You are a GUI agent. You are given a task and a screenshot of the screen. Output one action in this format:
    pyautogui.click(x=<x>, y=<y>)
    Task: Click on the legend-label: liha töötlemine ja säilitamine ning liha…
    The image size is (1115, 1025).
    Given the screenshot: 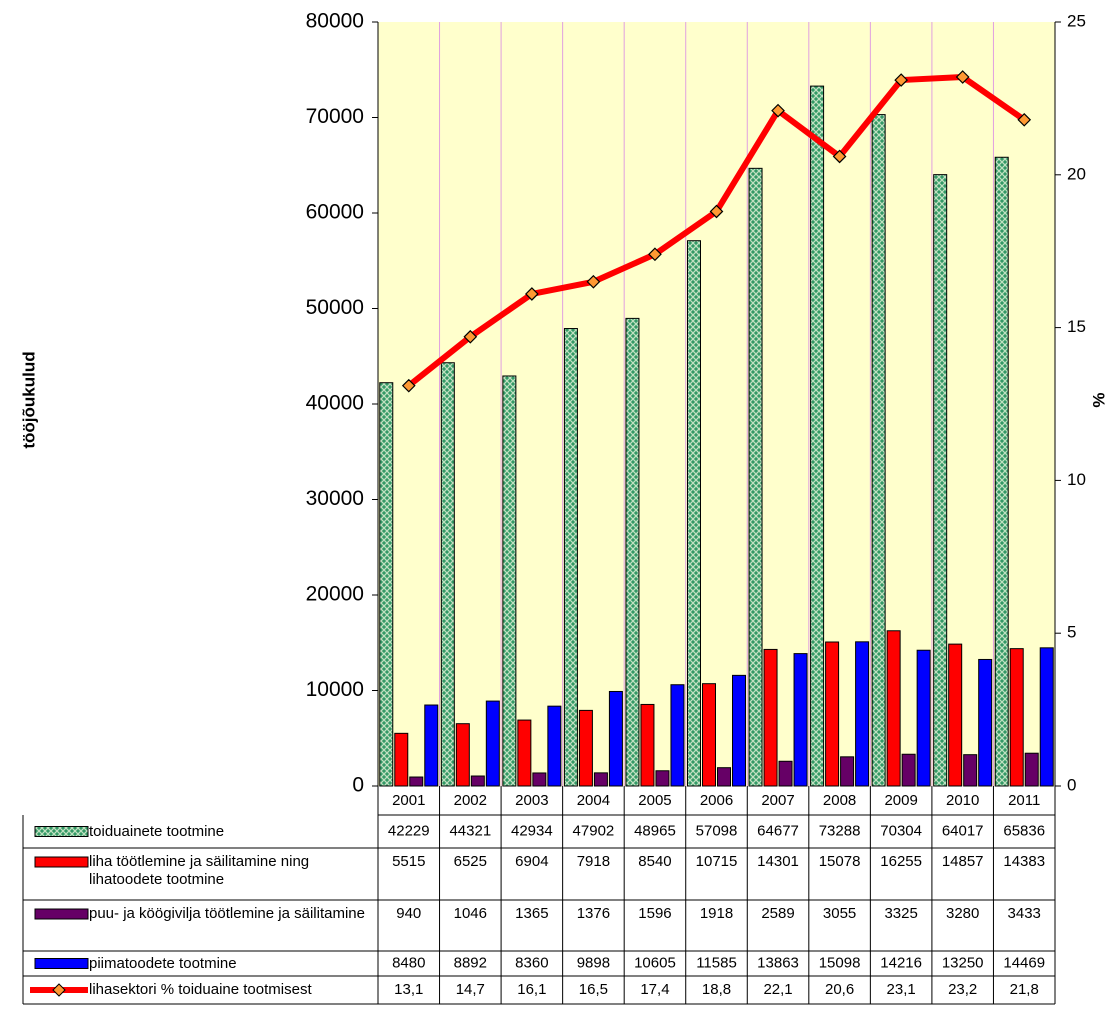 What is the action you would take?
    pyautogui.click(x=199, y=870)
    